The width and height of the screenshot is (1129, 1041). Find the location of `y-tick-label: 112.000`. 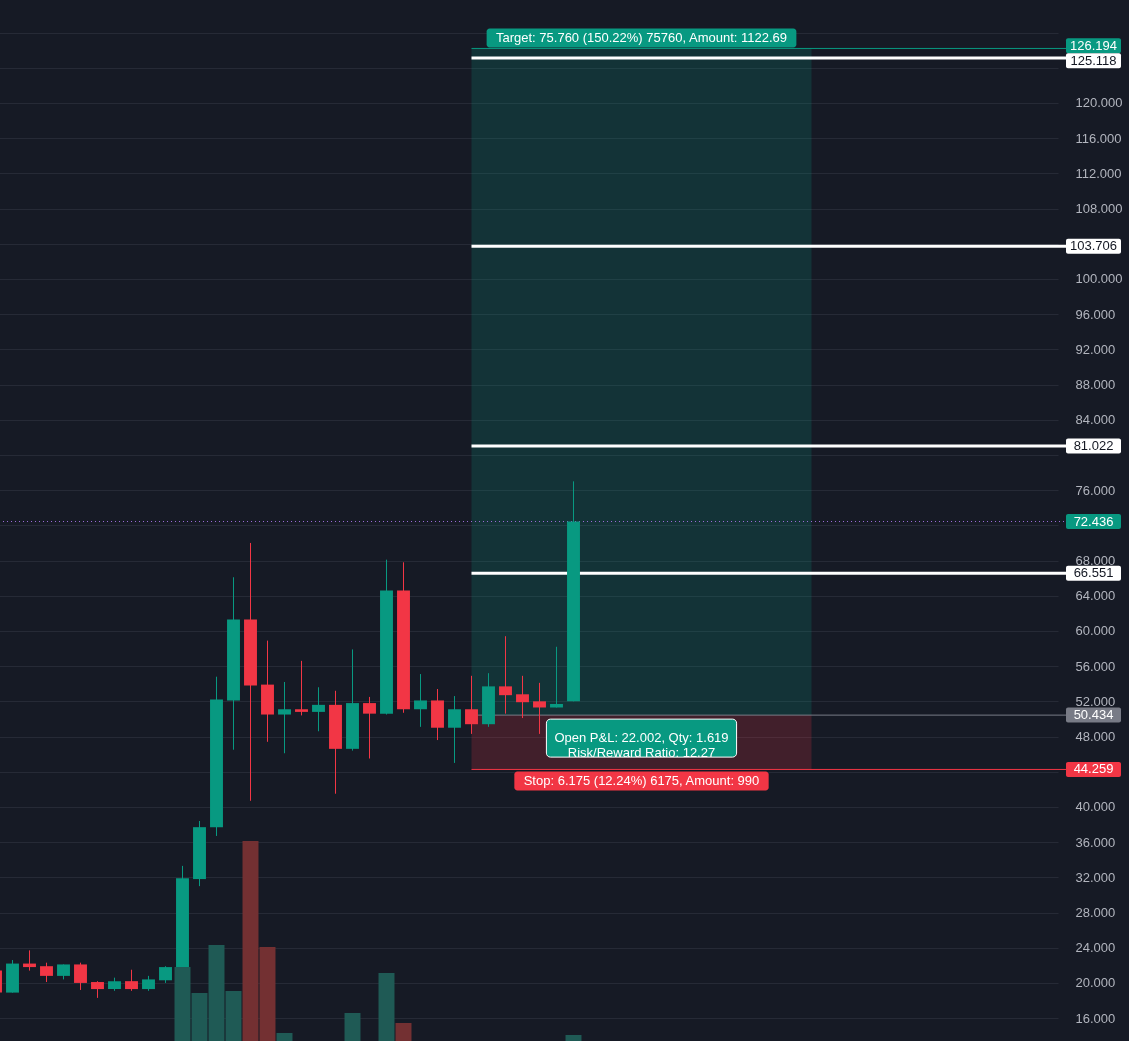

y-tick-label: 112.000 is located at coordinates (1098, 173).